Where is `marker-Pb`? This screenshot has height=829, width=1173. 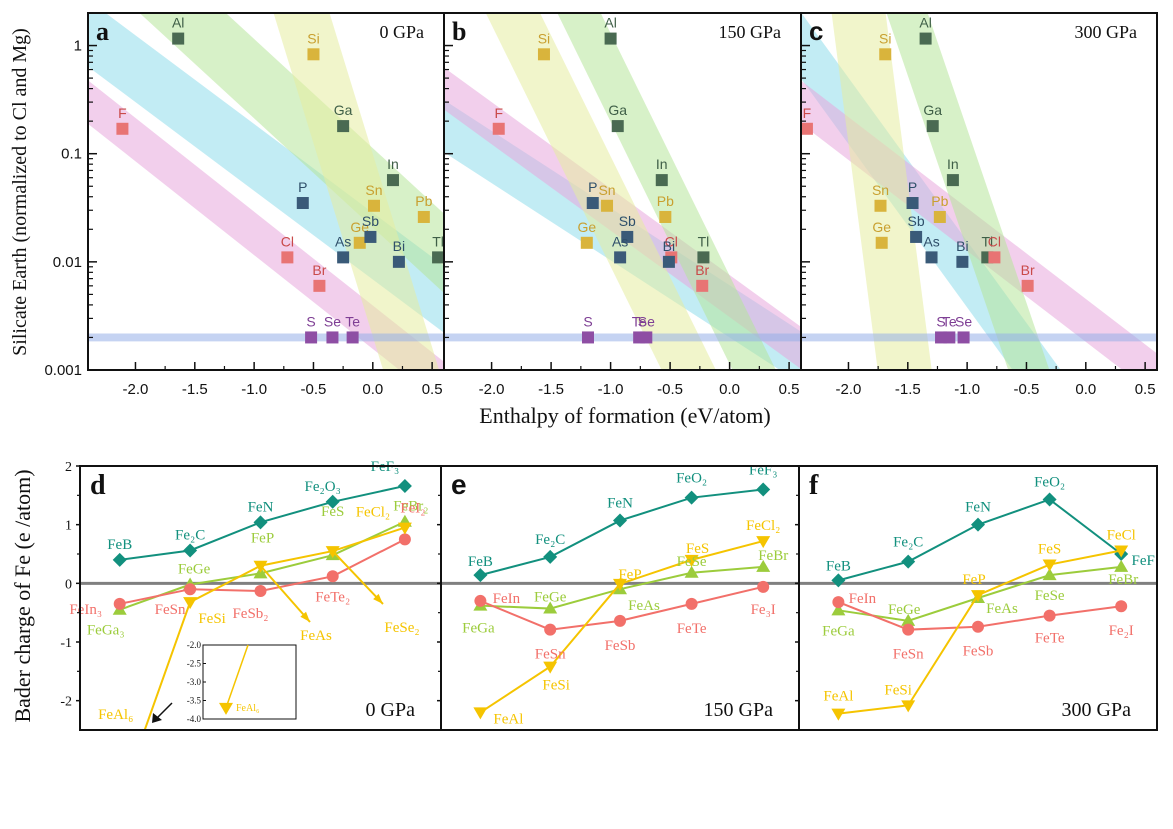 marker-Pb is located at coordinates (665, 216).